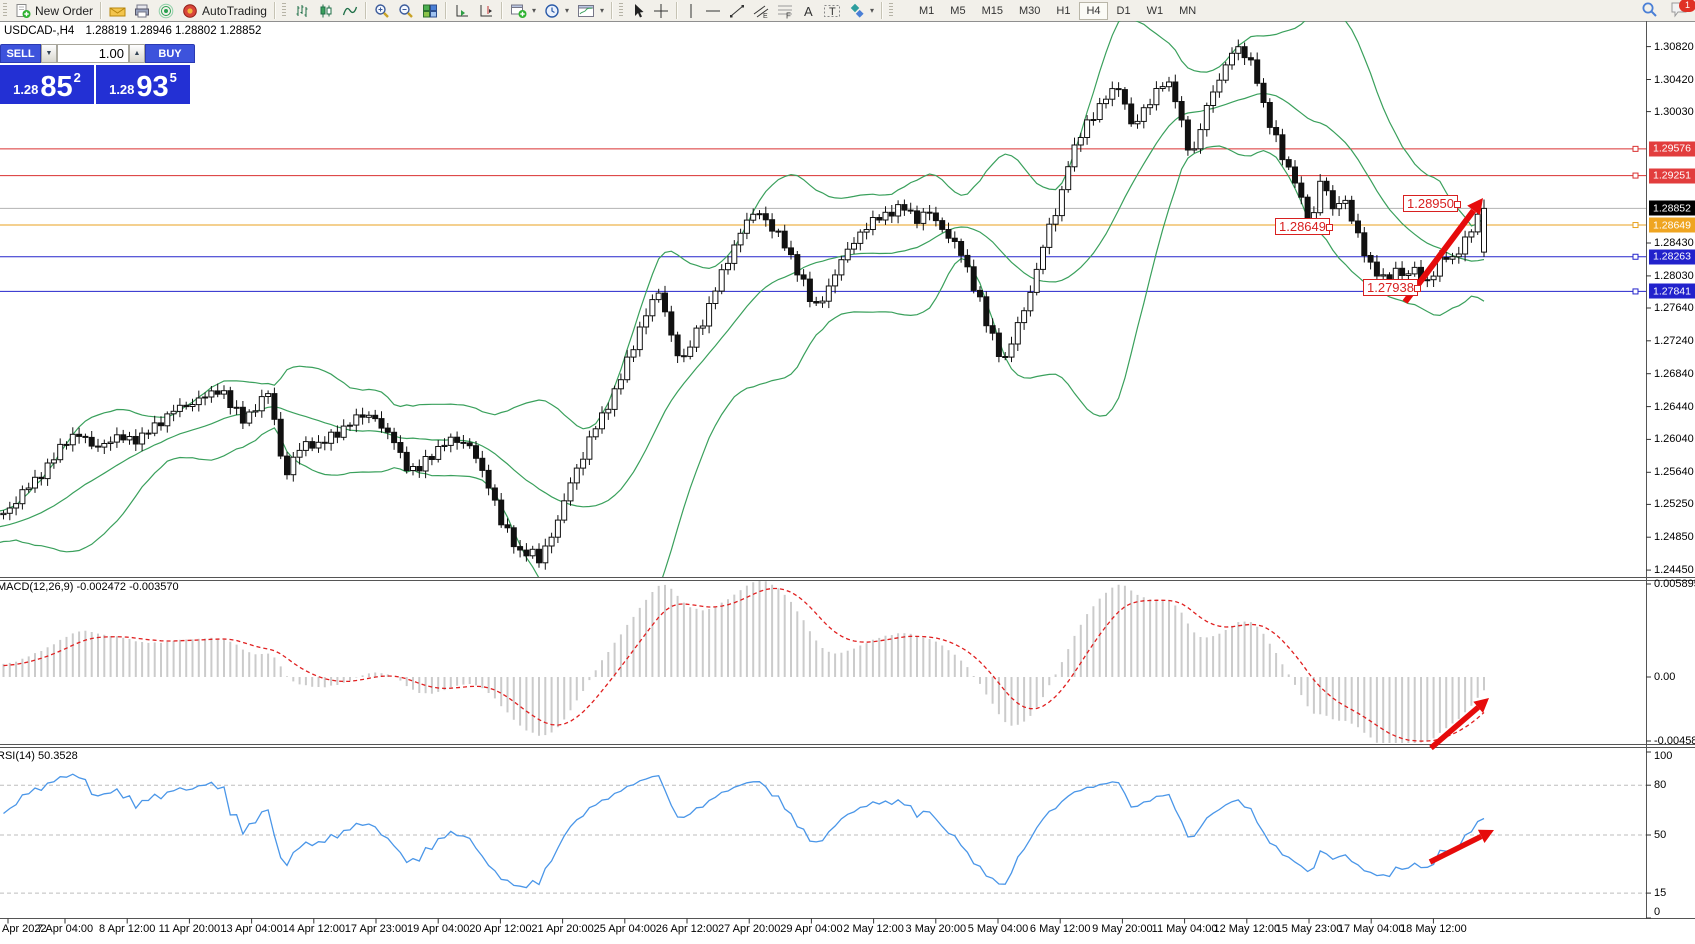 Image resolution: width=1695 pixels, height=944 pixels. Describe the element at coordinates (1660, 835) in the screenshot. I see `rsi-axis-tick-50: 50` at that location.